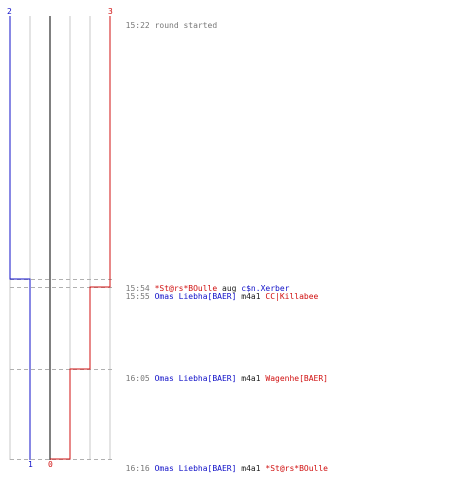  I want to click on red-end-count: 0, so click(50, 464).